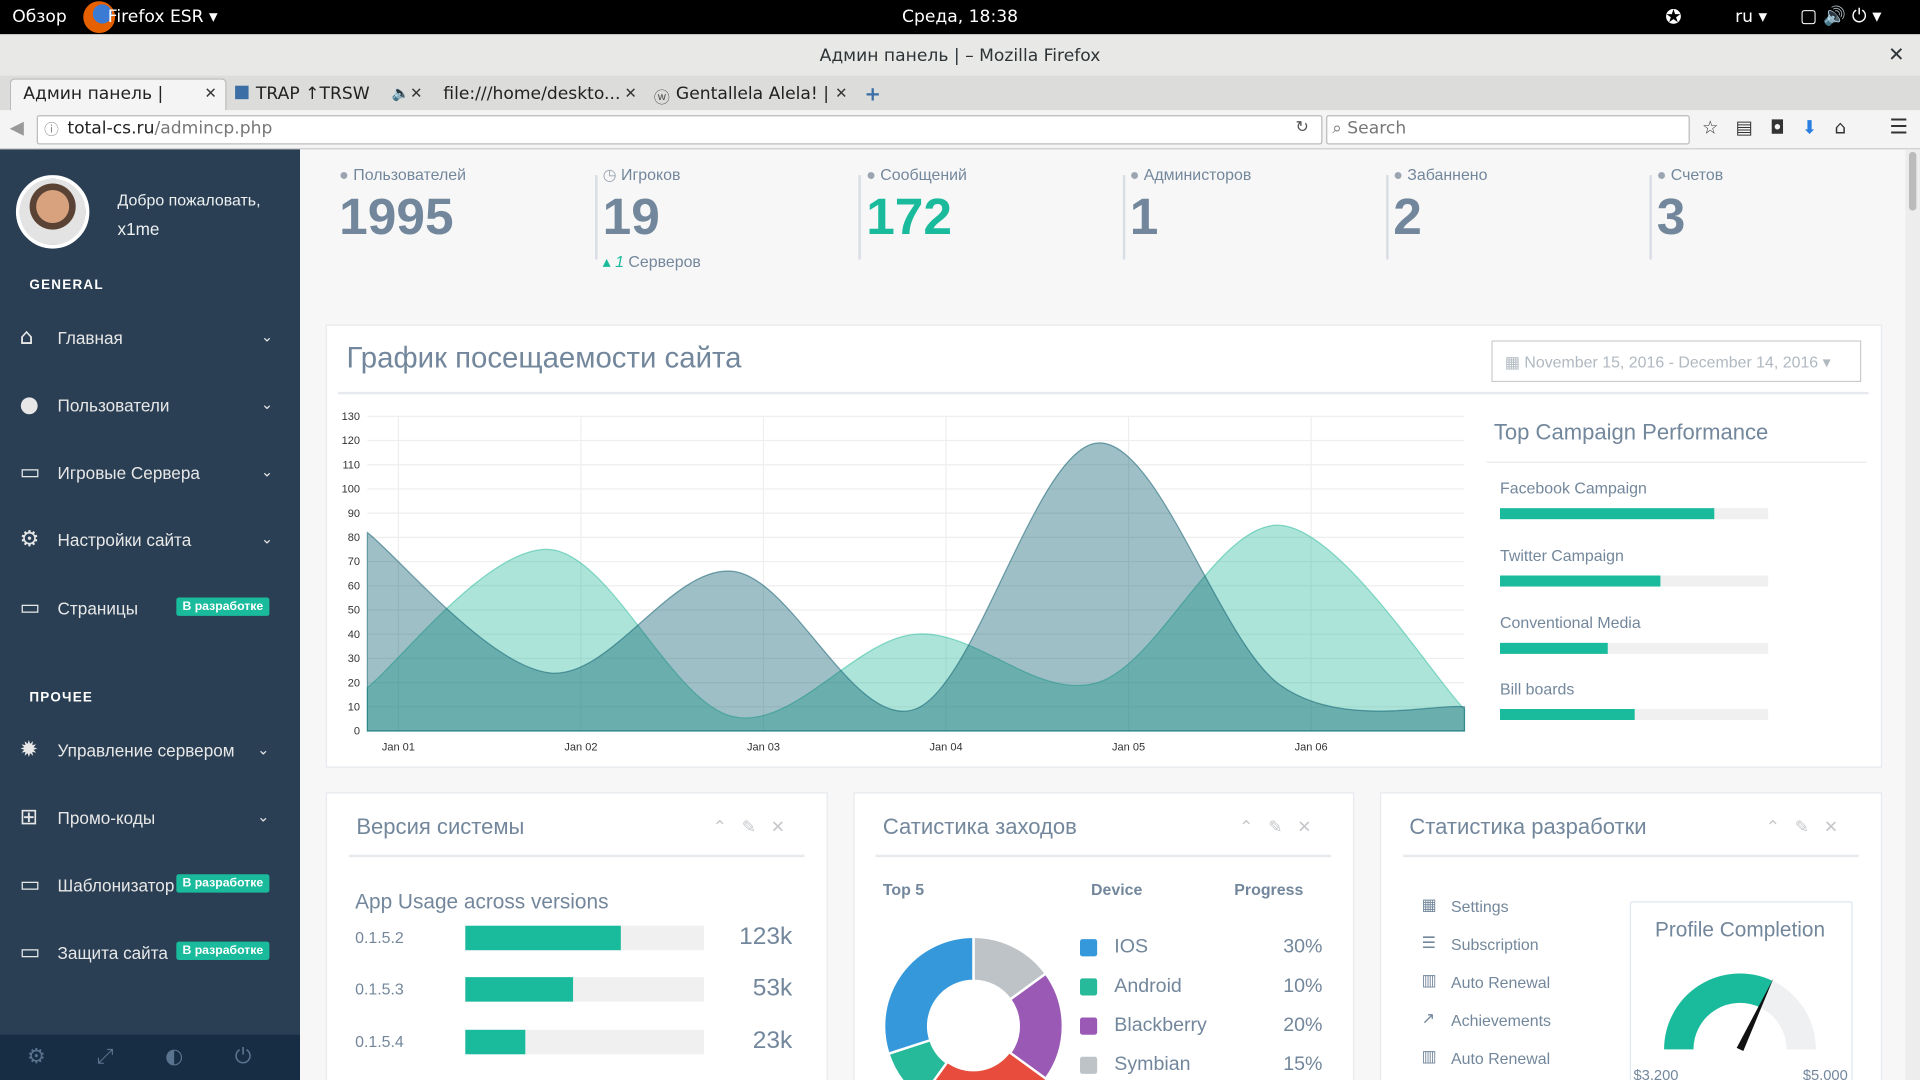 The width and height of the screenshot is (1920, 1080). What do you see at coordinates (1676, 361) in the screenshot?
I see `date-picker` at bounding box center [1676, 361].